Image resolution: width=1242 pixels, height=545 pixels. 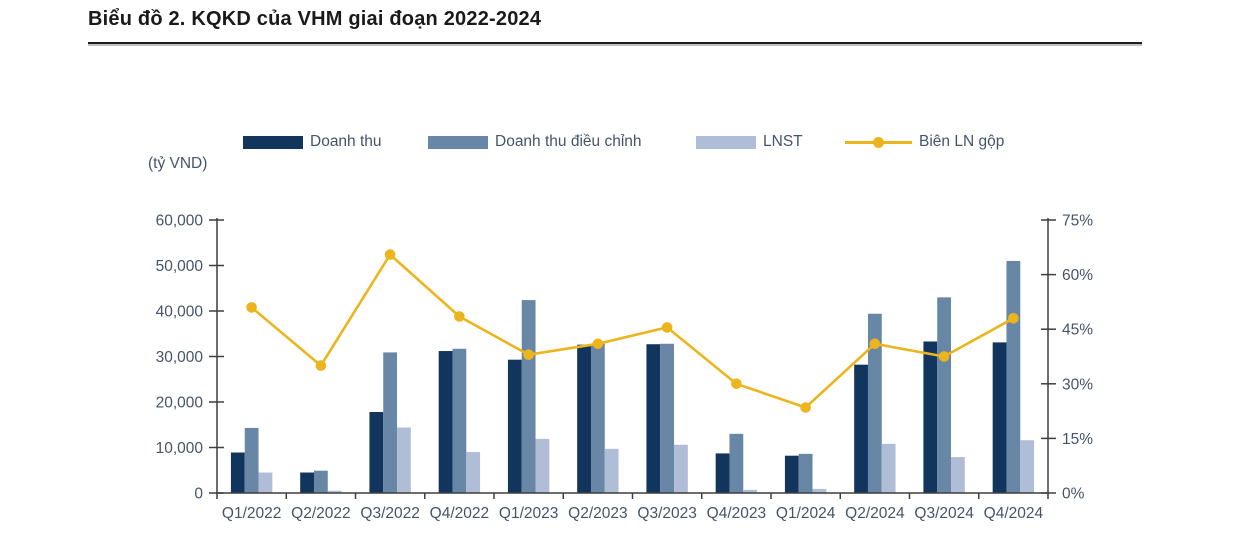 I want to click on left-axis-tick-label: 30,000, so click(x=180, y=357).